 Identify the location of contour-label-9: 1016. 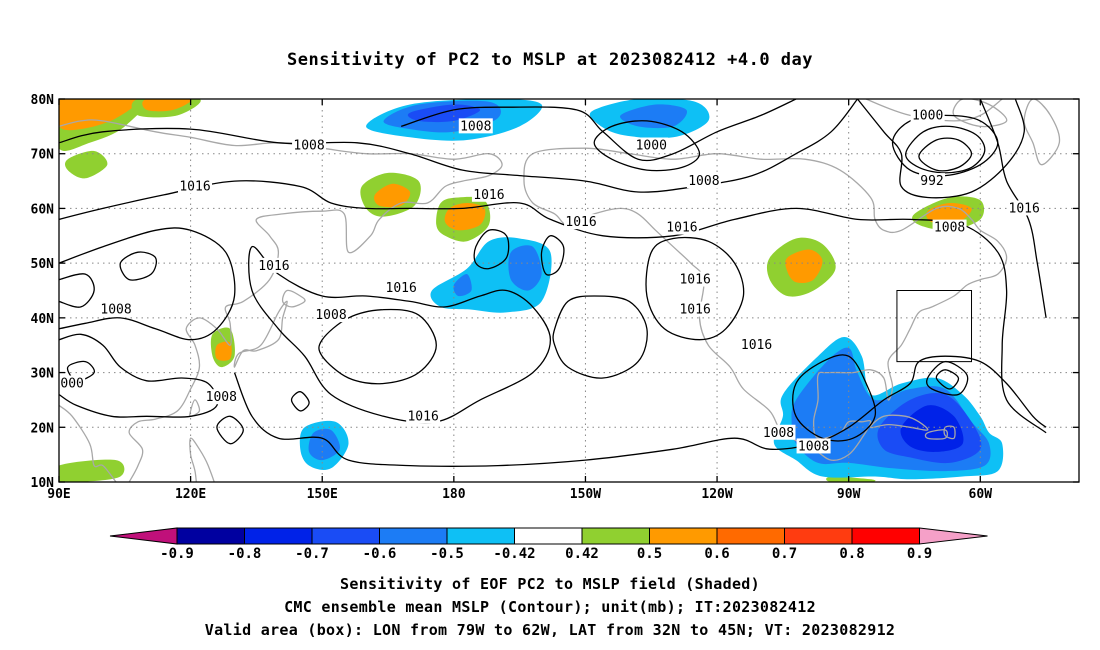
(681, 228).